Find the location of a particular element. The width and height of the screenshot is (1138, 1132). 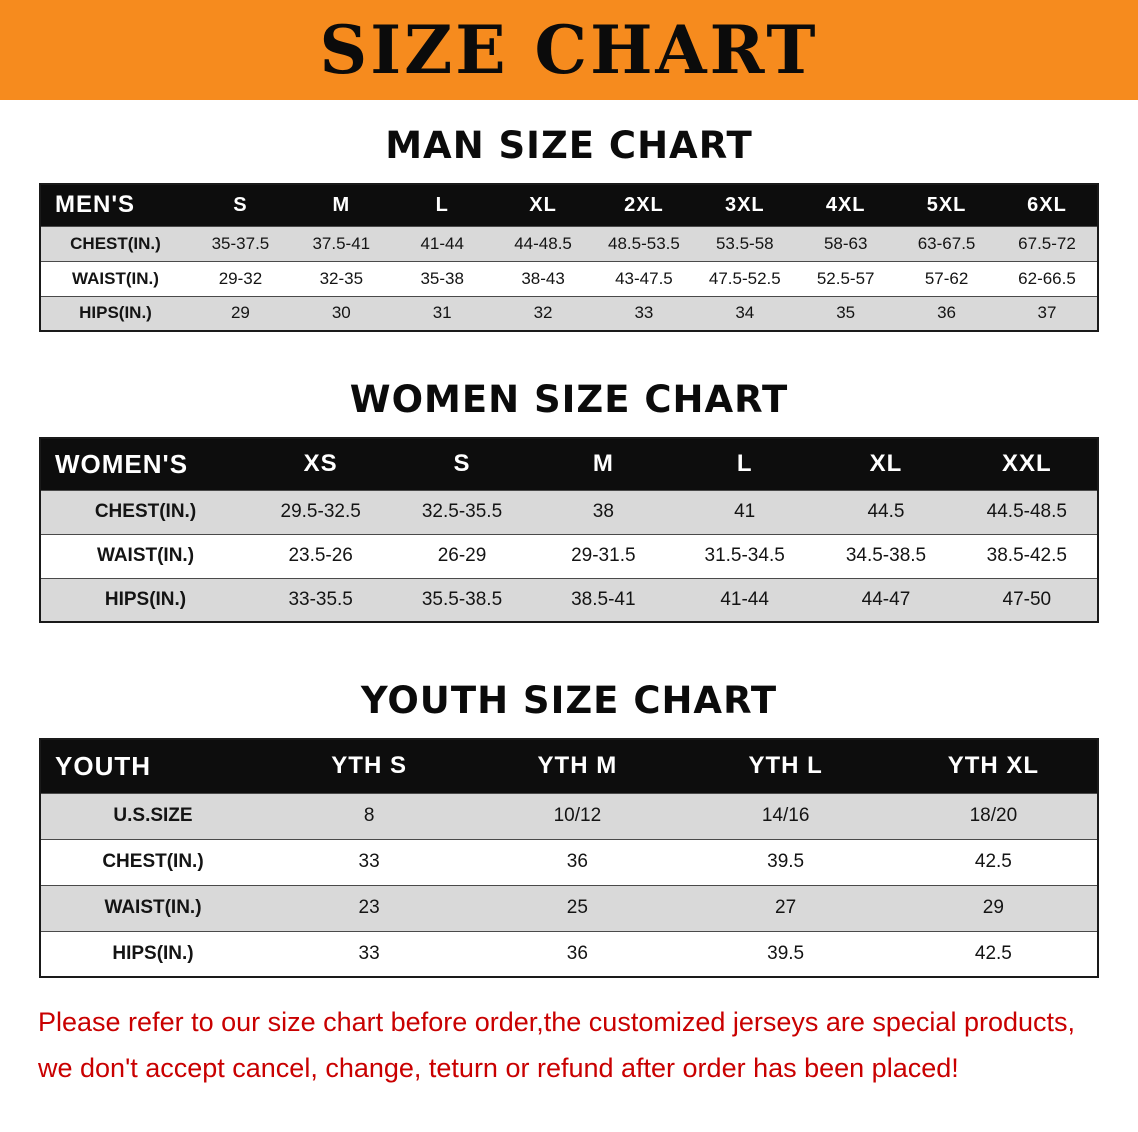

value-cell: 35.5-38.5 is located at coordinates (462, 599).